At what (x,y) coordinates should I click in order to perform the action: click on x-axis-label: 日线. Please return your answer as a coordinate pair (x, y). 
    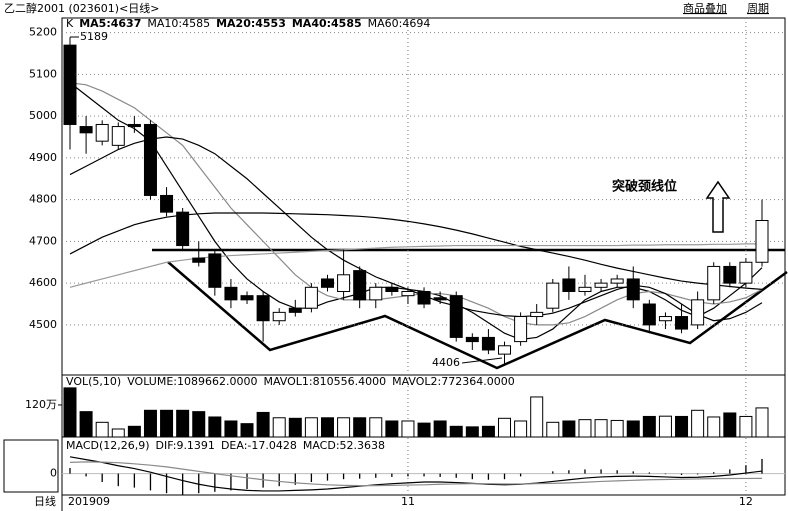
    Looking at the image, I should click on (45, 501).